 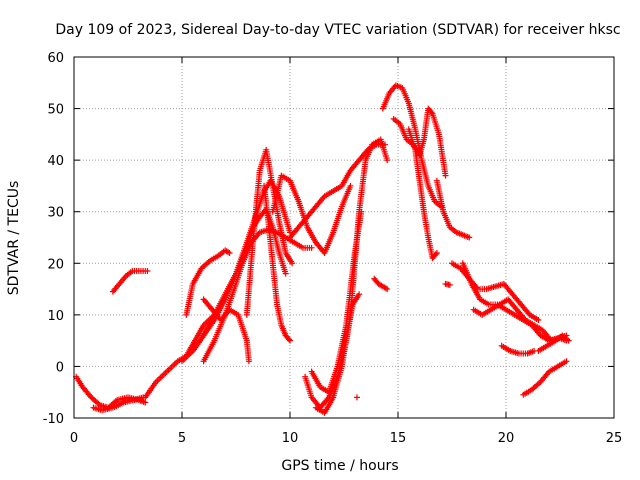 I want to click on y-tick-label: 50, so click(x=55, y=110).